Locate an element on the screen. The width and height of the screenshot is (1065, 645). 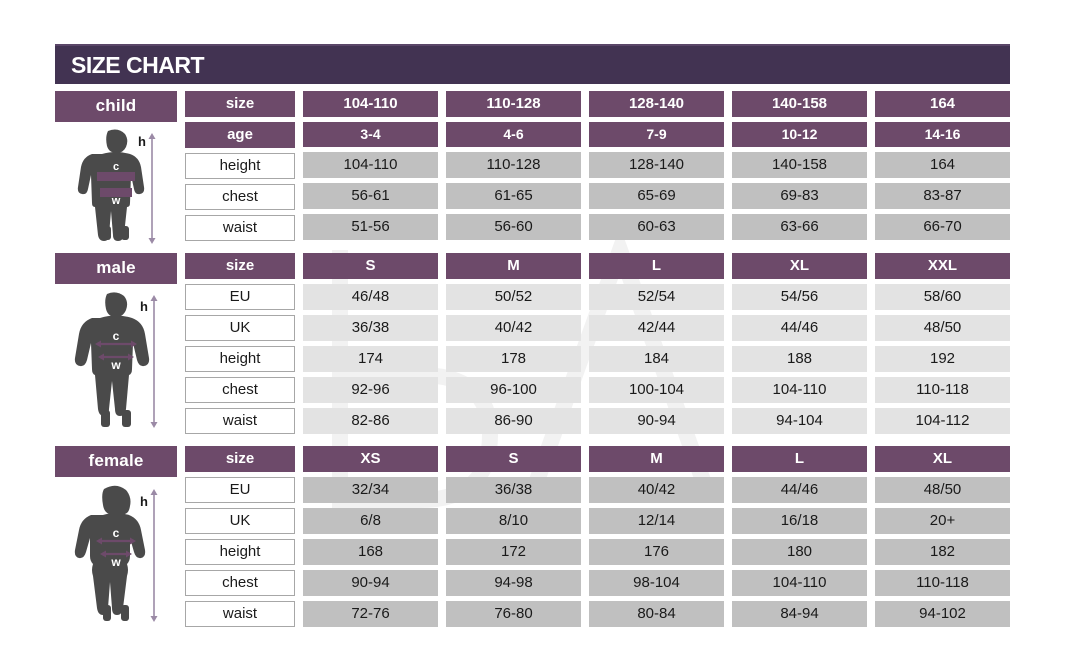
data-column-child-1: 110-128 4-6 110-128 61-65 56-60 is located at coordinates (513, 168).